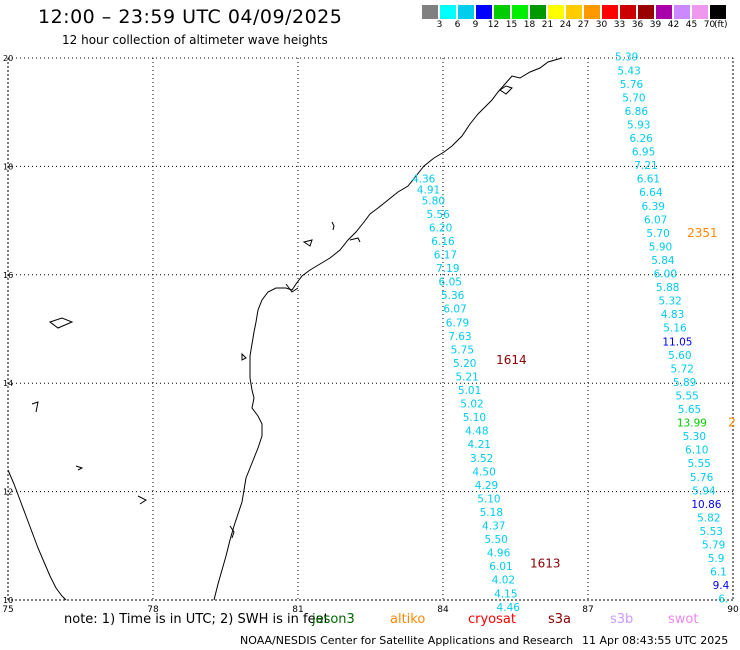 The image size is (740, 650). What do you see at coordinates (457, 25) in the screenshot?
I see `colorbar-label: 6` at bounding box center [457, 25].